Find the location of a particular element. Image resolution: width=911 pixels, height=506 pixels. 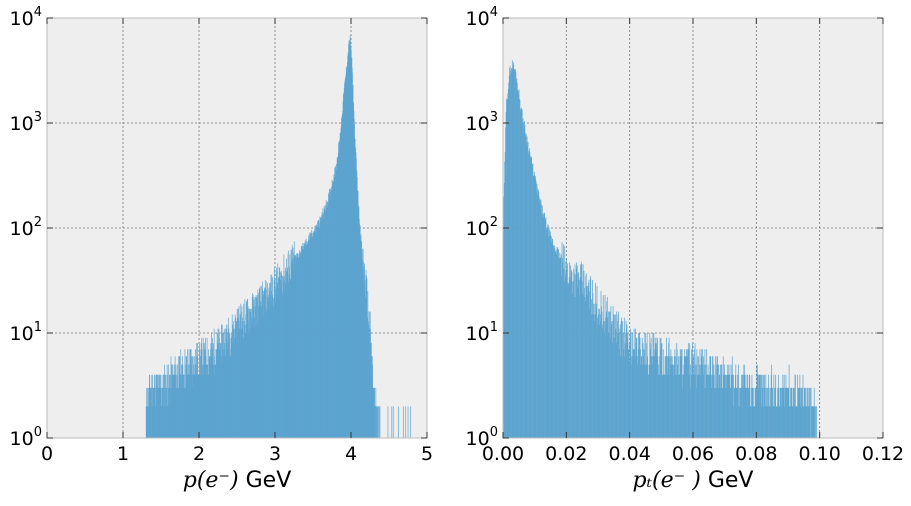

x-tick-labels: 0 1 2 3 4 5 is located at coordinates (237, 454).